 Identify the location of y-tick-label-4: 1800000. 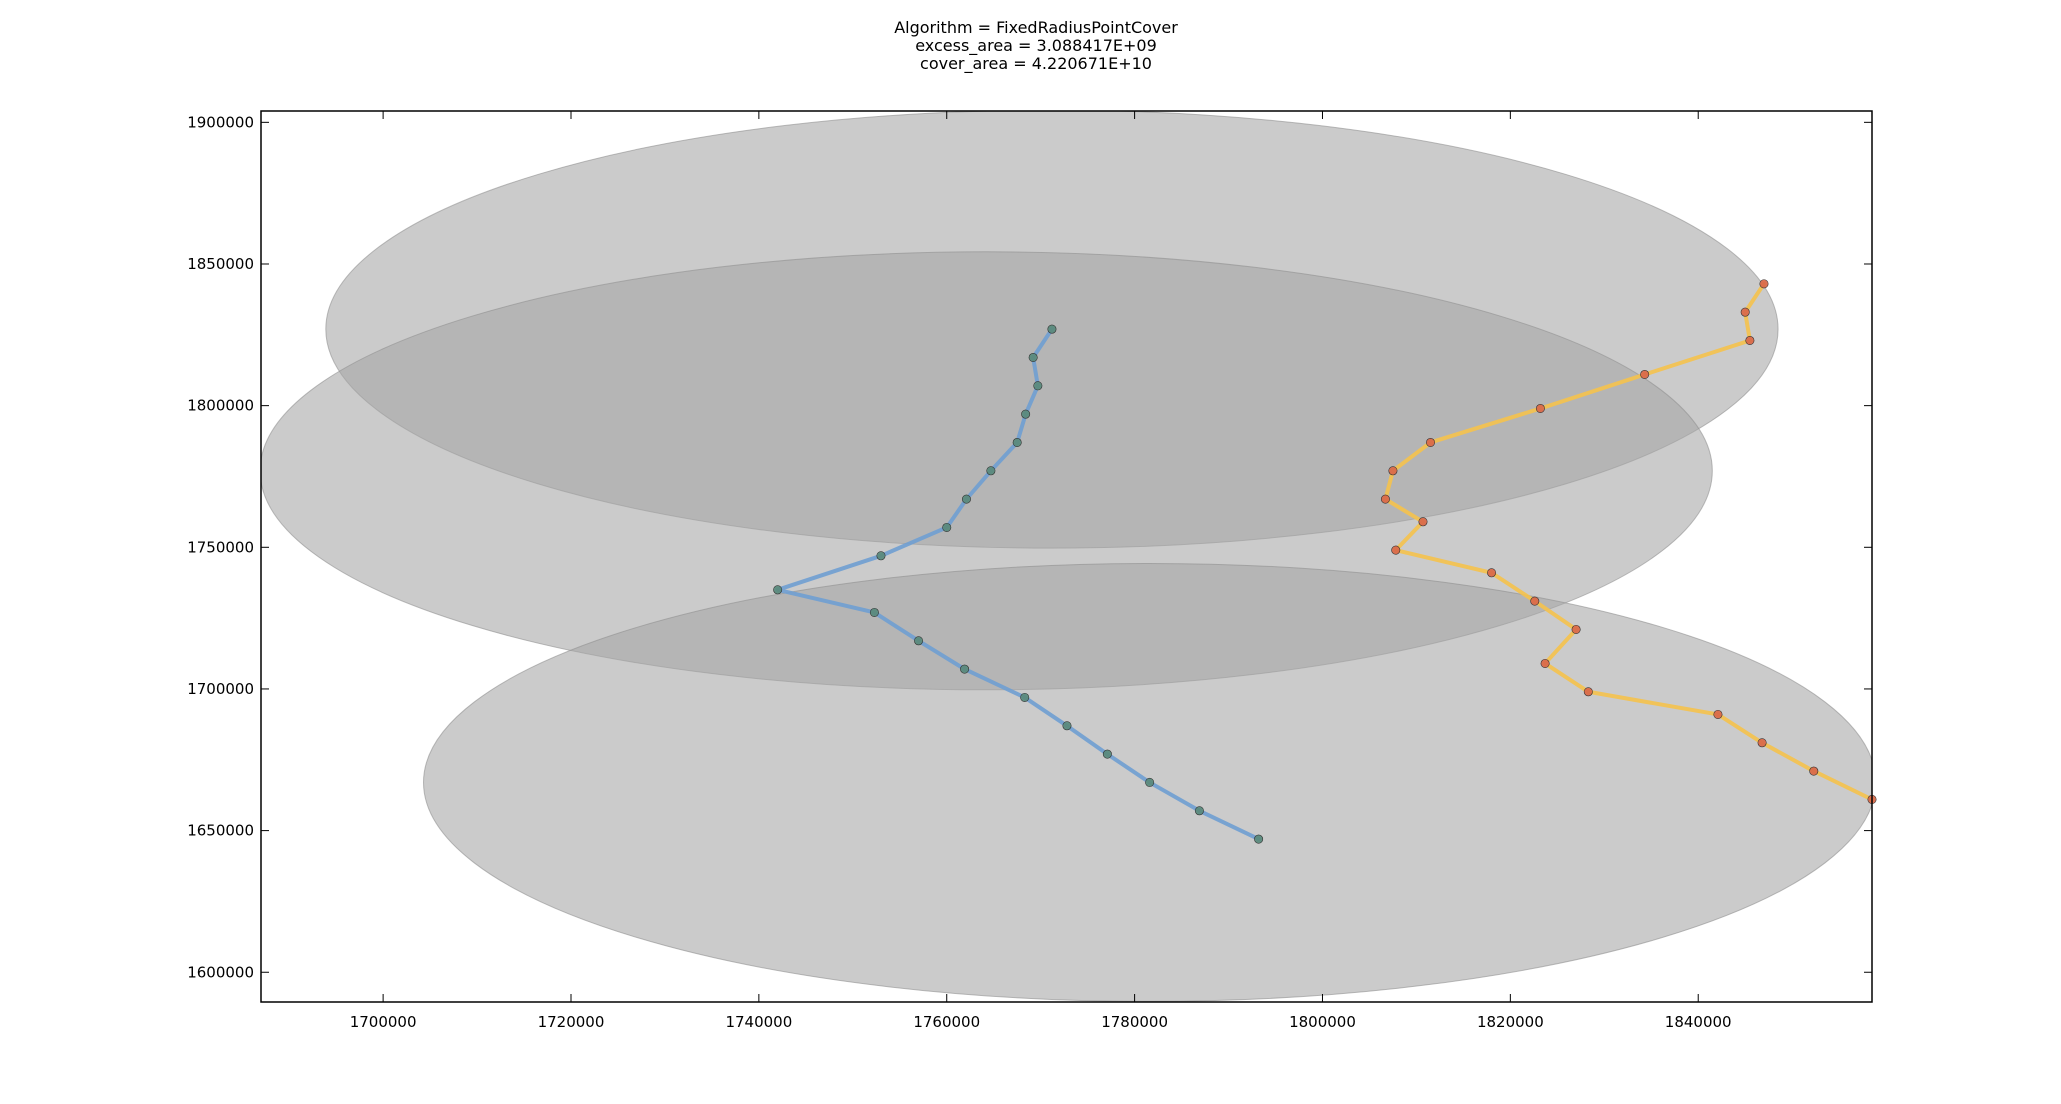
(220, 406).